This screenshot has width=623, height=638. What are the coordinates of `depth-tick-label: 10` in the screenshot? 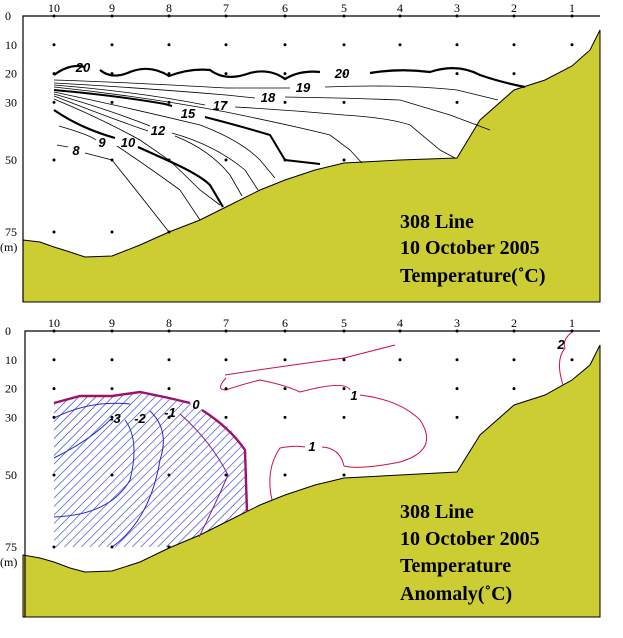 It's located at (11, 360).